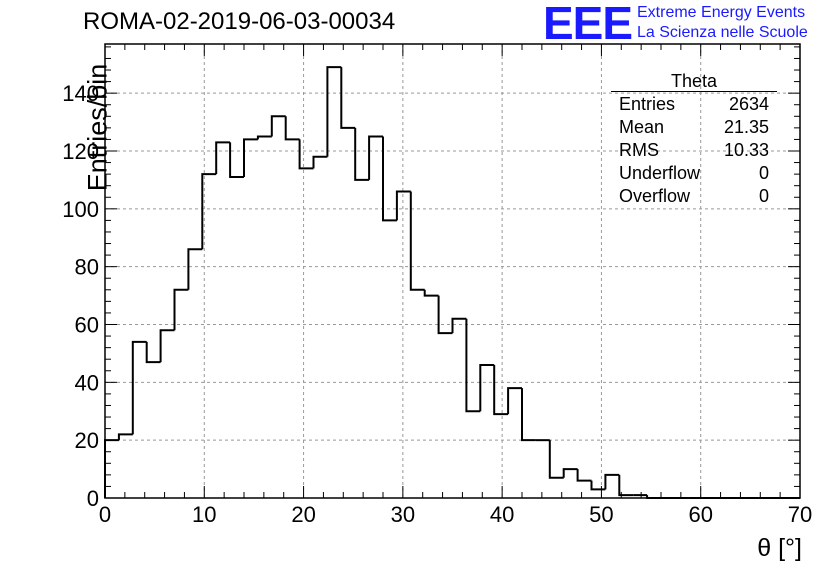 Image resolution: width=836 pixels, height=572 pixels. What do you see at coordinates (403, 514) in the screenshot?
I see `x-tick-label: 30` at bounding box center [403, 514].